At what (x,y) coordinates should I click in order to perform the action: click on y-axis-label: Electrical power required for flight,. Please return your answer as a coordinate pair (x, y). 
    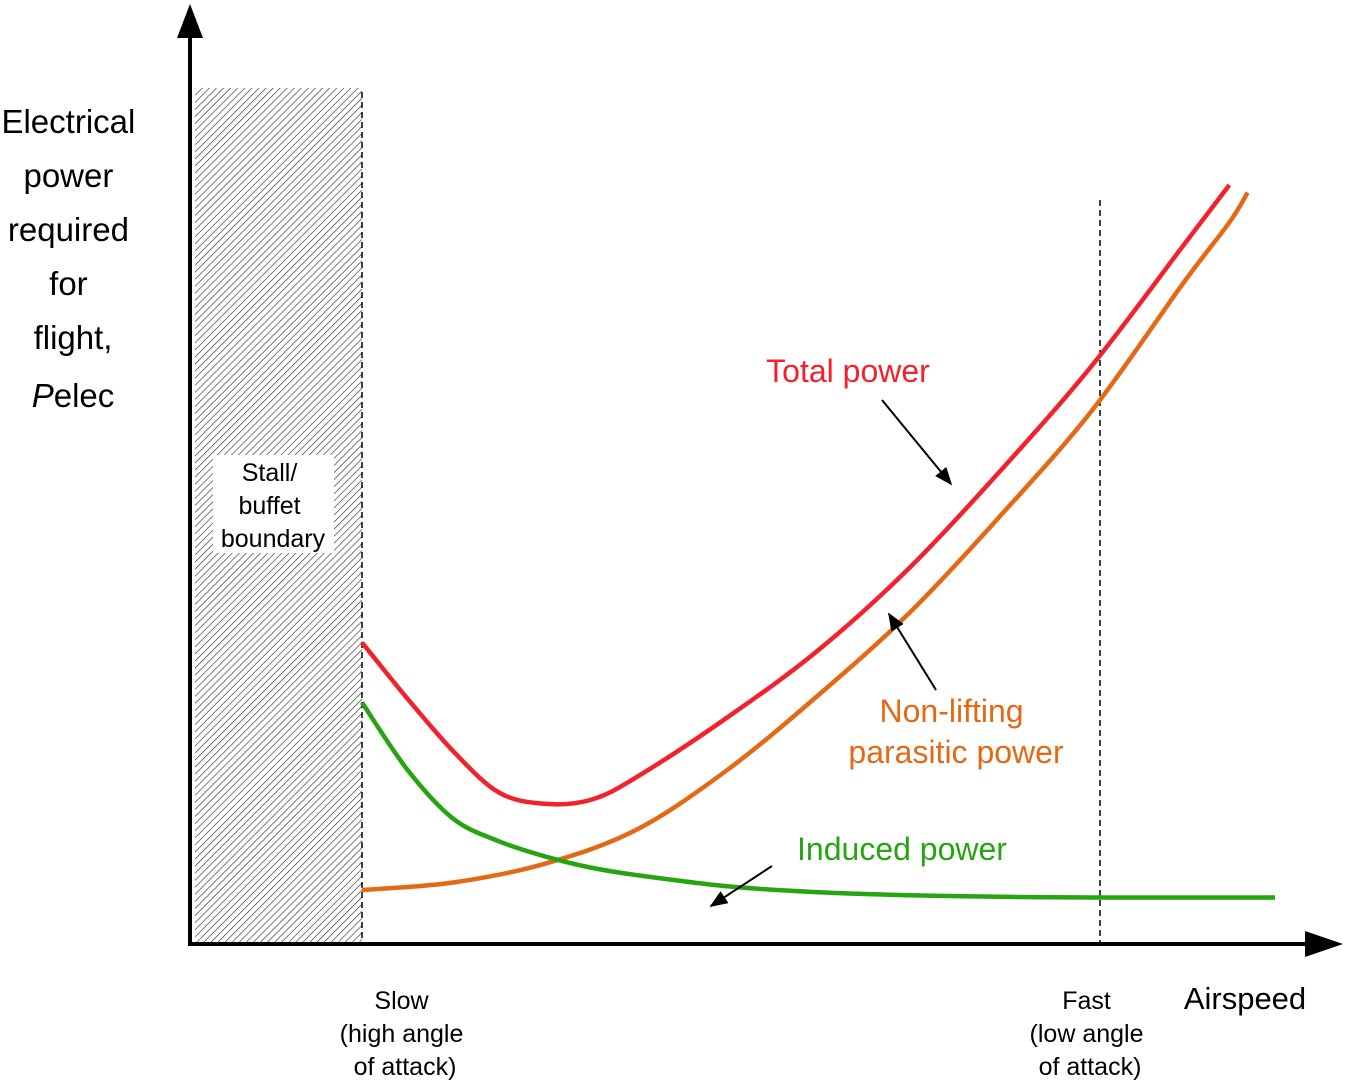
    Looking at the image, I should click on (72, 229).